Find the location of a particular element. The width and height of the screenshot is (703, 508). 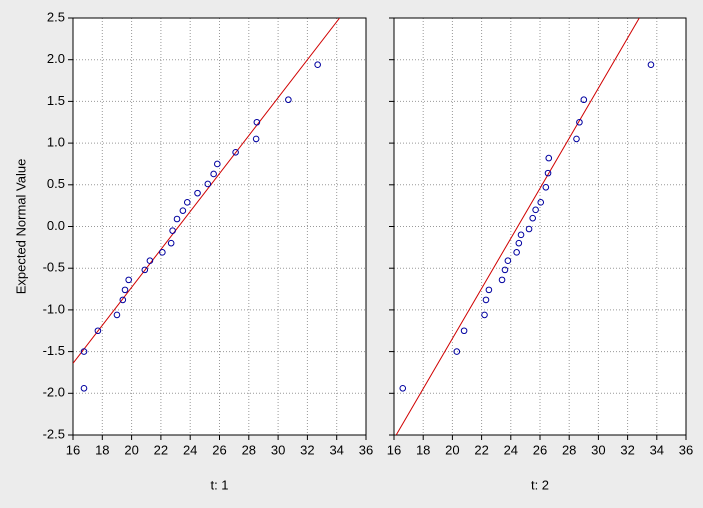

y-tick-label: 1.0 is located at coordinates (56, 142).